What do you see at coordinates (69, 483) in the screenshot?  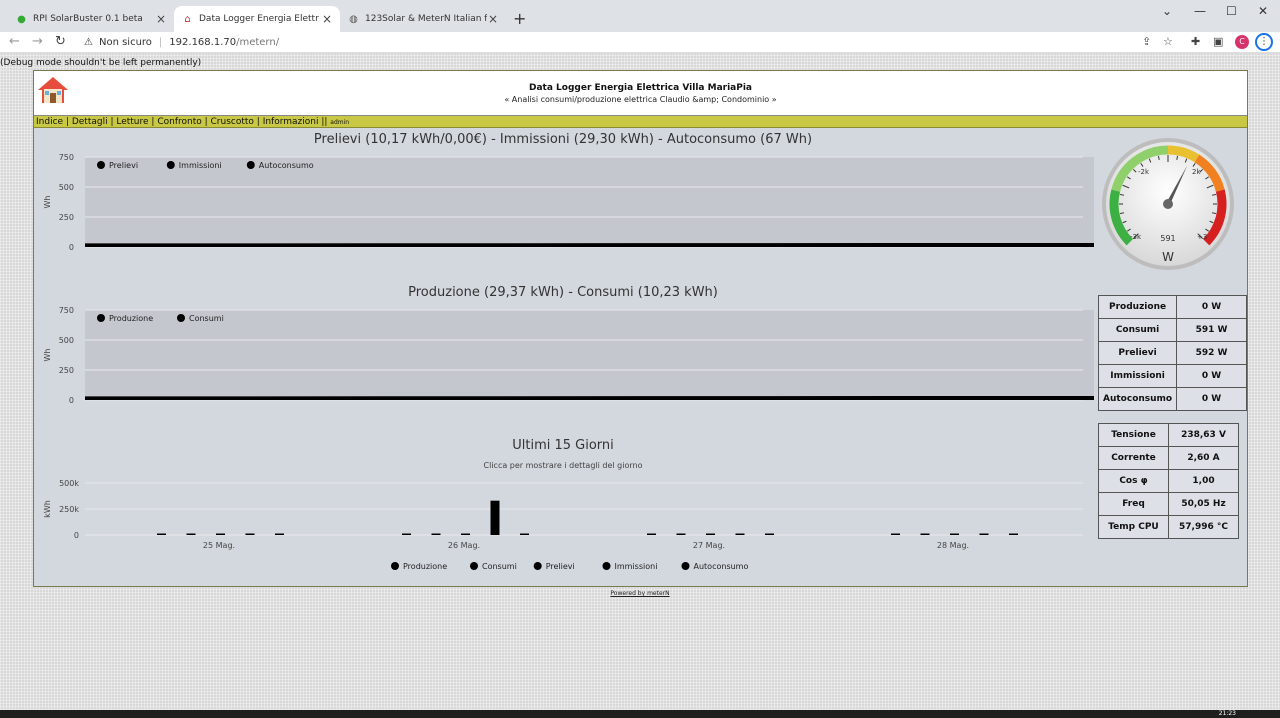 I see `y-tick-label: 500k` at bounding box center [69, 483].